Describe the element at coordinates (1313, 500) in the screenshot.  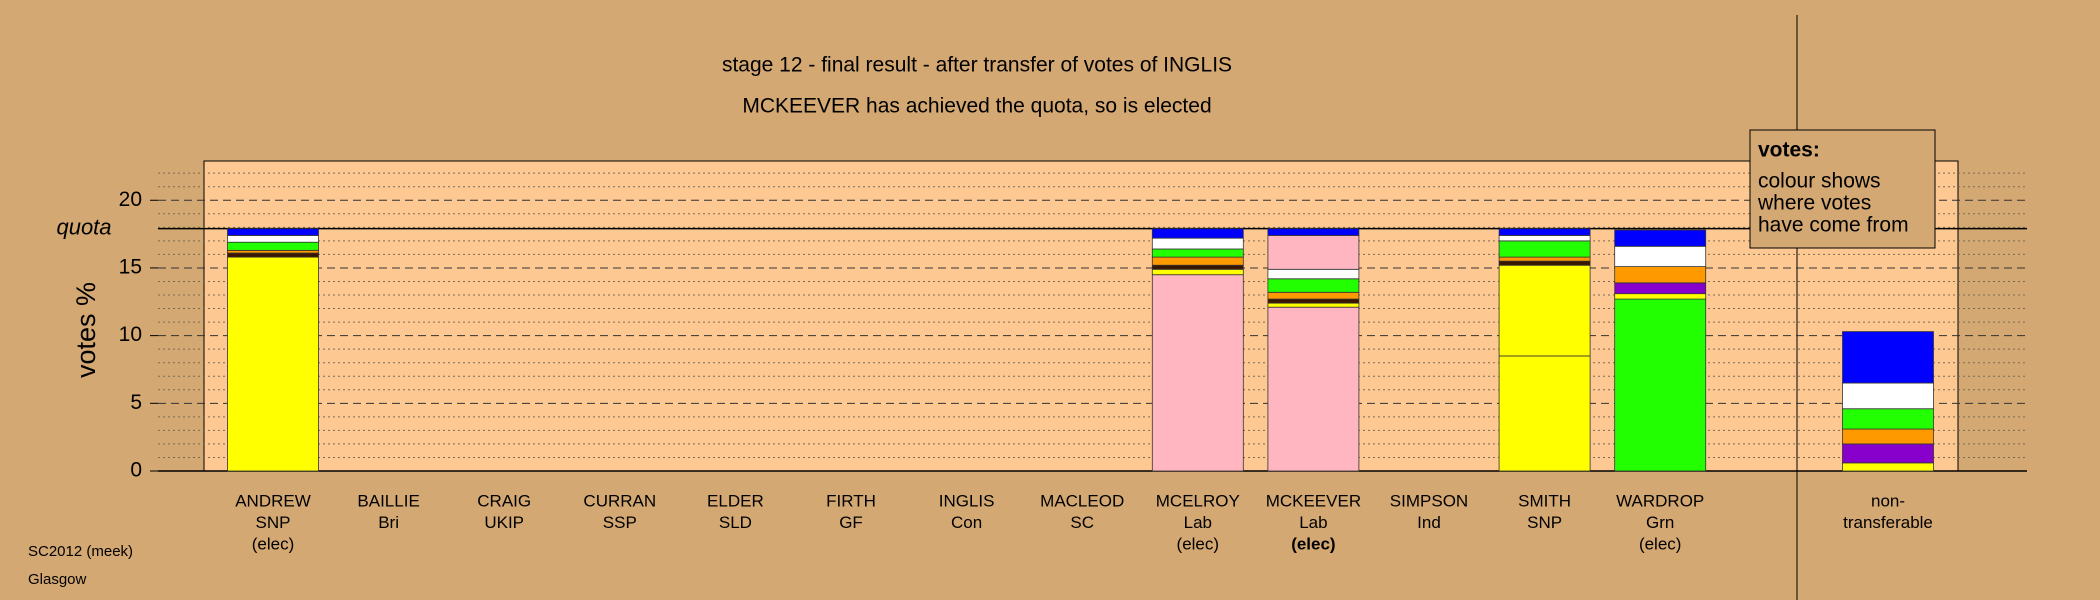
I see `category-label: MCKEEVER` at that location.